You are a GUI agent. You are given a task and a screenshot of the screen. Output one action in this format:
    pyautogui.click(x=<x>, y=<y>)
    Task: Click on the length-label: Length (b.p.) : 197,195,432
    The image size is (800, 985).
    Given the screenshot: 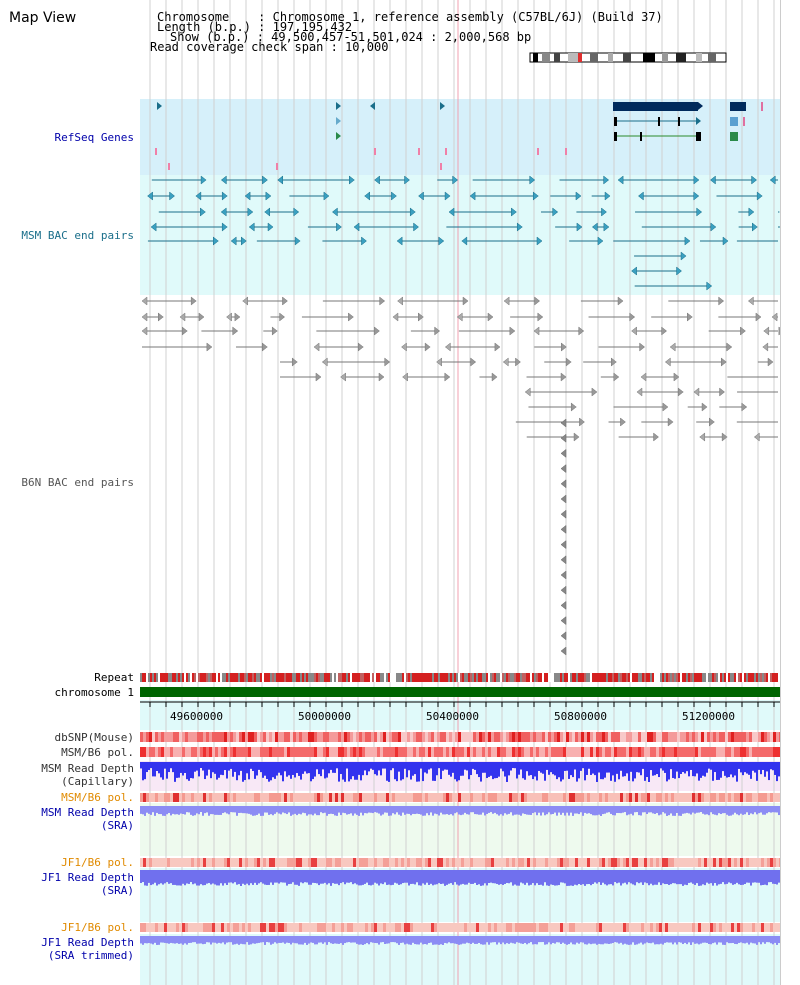 What is the action you would take?
    pyautogui.click(x=255, y=27)
    